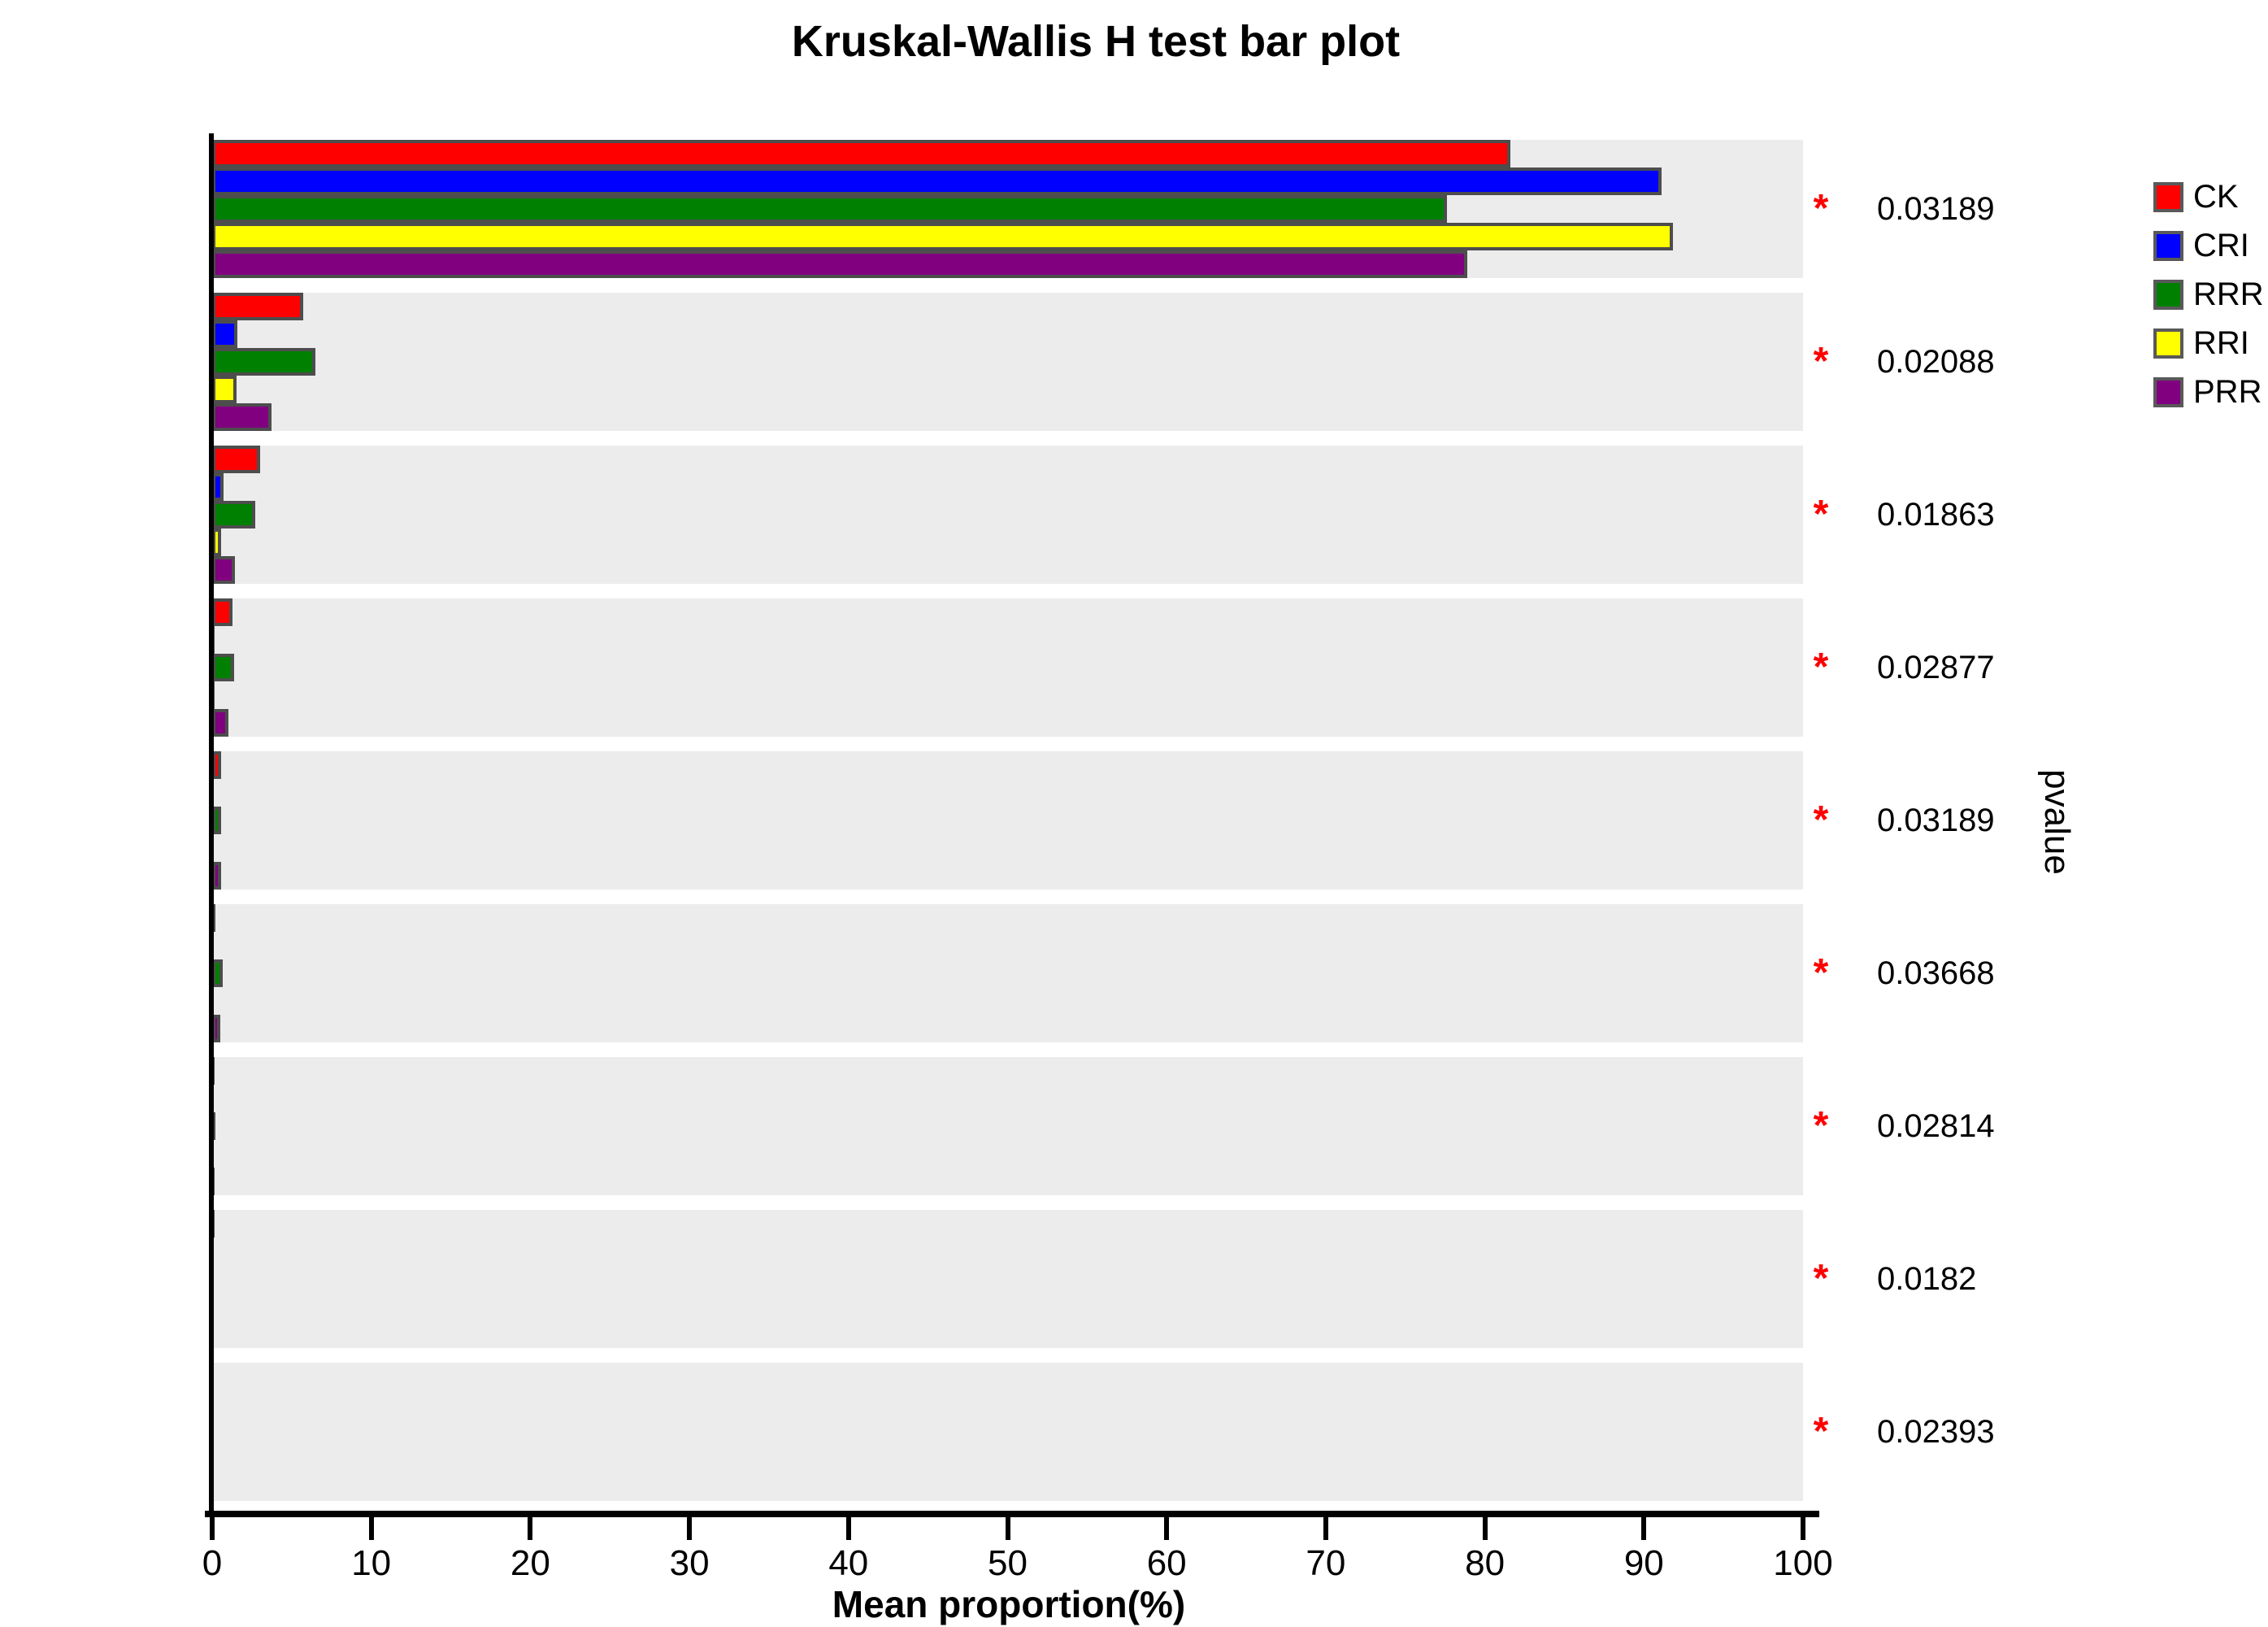  I want to click on y-axis-line, so click(211, 825).